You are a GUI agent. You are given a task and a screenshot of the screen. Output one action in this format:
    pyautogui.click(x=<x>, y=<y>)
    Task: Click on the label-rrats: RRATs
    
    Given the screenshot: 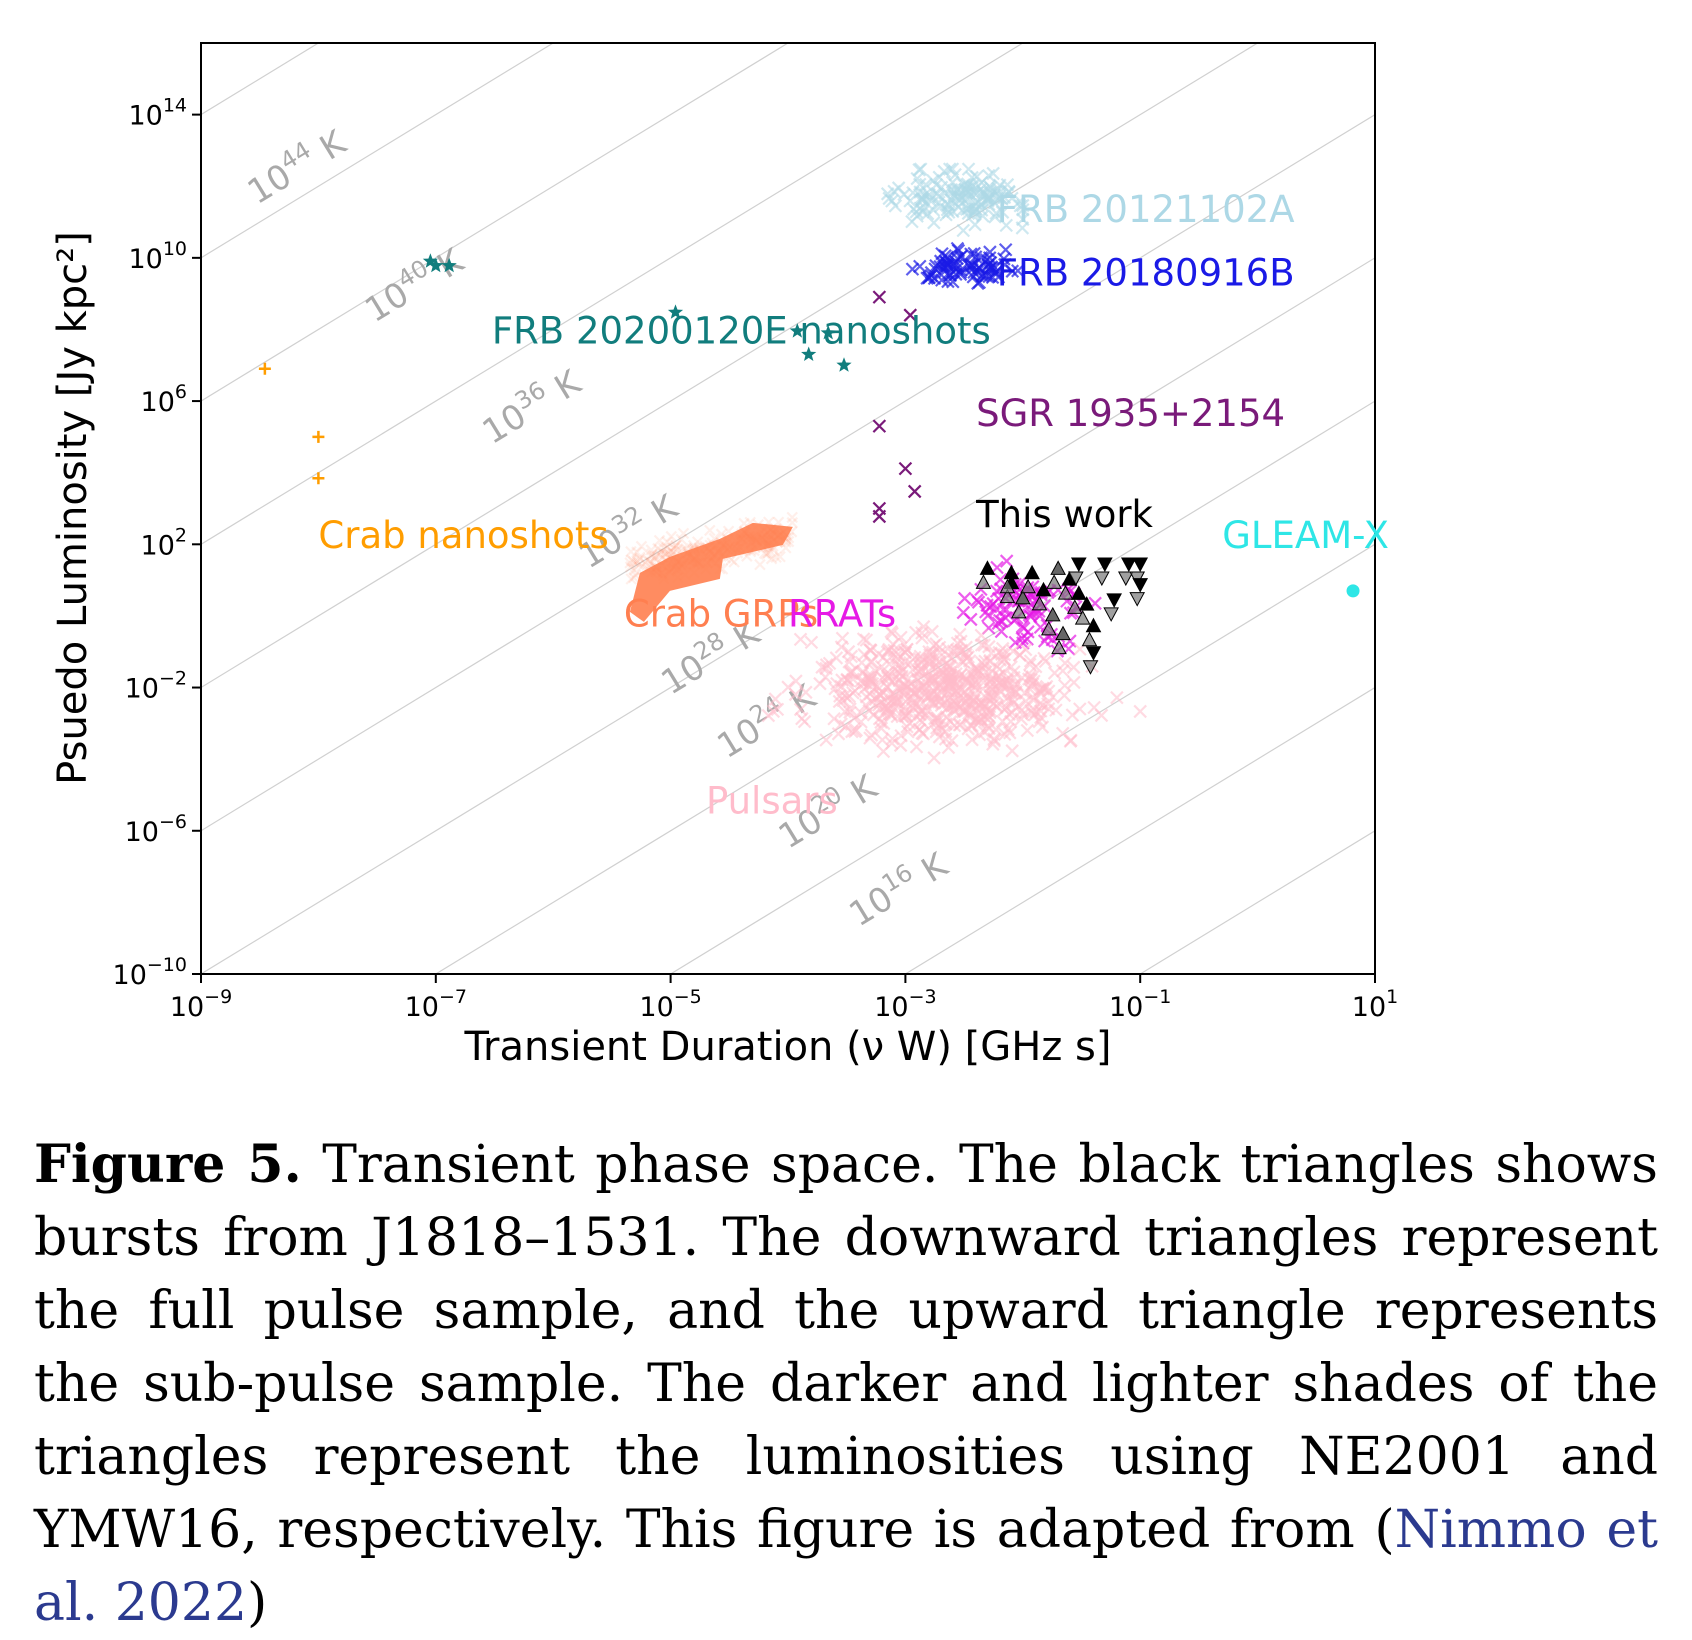 What is the action you would take?
    pyautogui.click(x=842, y=614)
    